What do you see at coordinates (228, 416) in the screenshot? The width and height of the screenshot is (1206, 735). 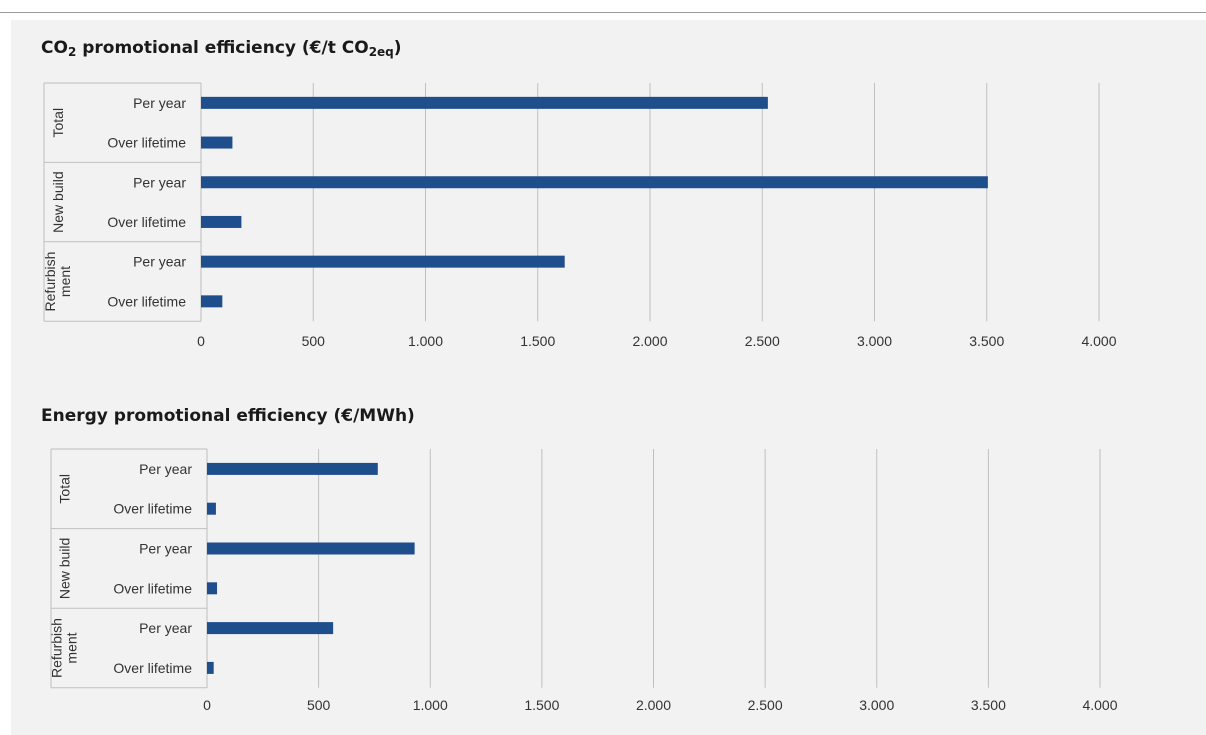 I see `chart-title-energy: Energy promotional efficiency (€/MWh)` at bounding box center [228, 416].